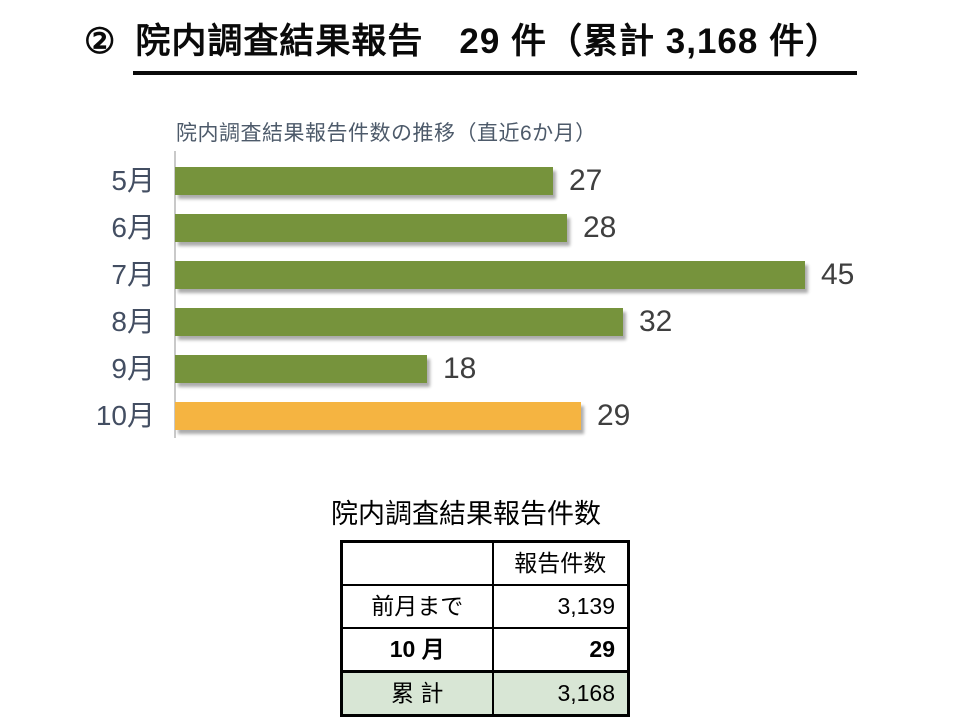  What do you see at coordinates (560, 693) in the screenshot?
I see `table-row-value: 3,168` at bounding box center [560, 693].